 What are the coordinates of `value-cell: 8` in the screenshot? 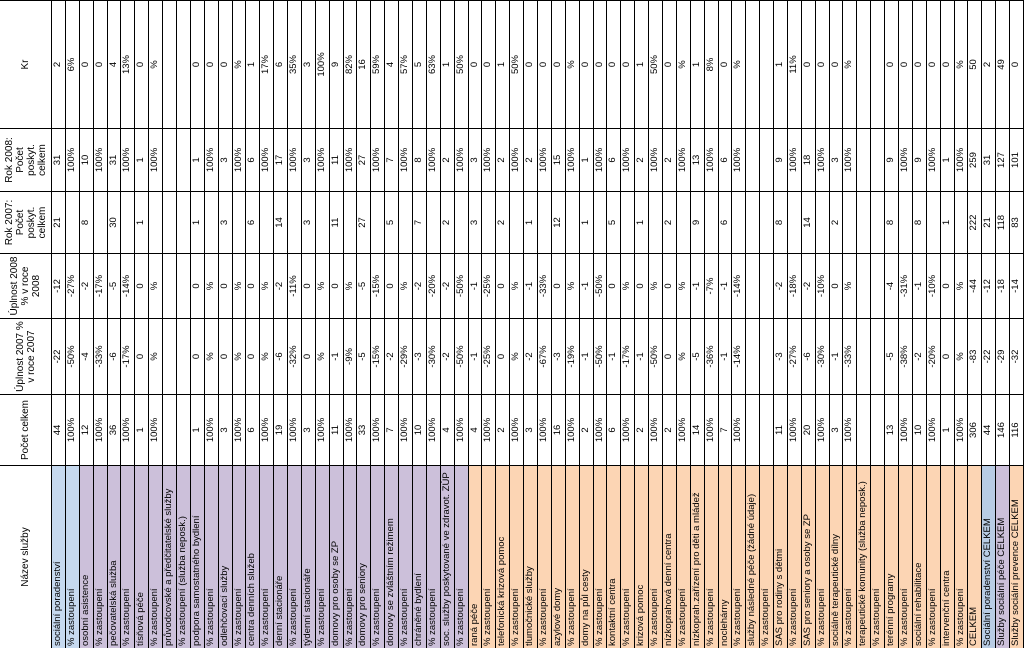 It's located at (781, 222).